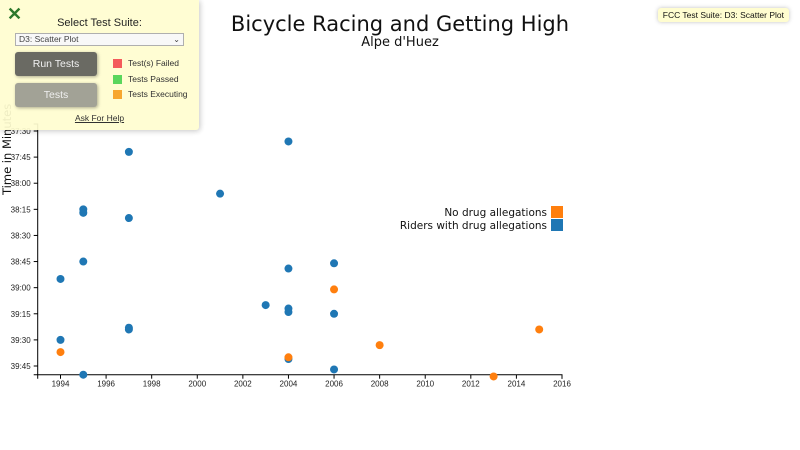 This screenshot has height=450, width=800. Describe the element at coordinates (15, 14) in the screenshot. I see `close-icon: ✕` at that location.